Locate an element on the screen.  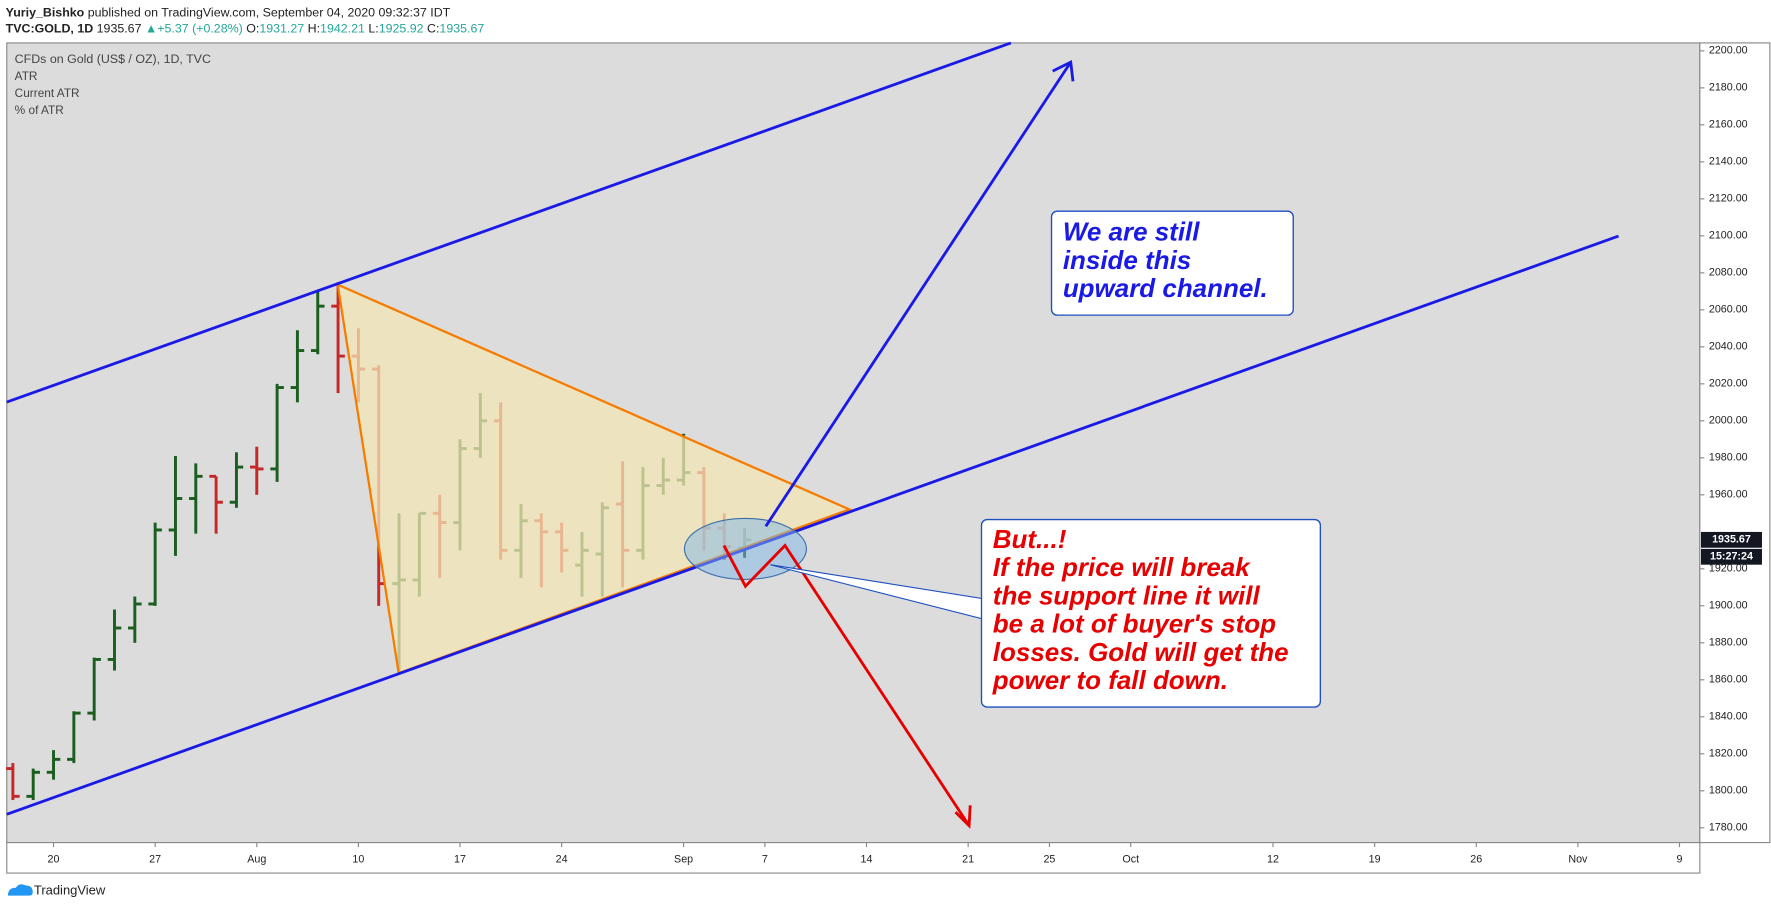
indicator-label: Current ATR is located at coordinates (47, 93).